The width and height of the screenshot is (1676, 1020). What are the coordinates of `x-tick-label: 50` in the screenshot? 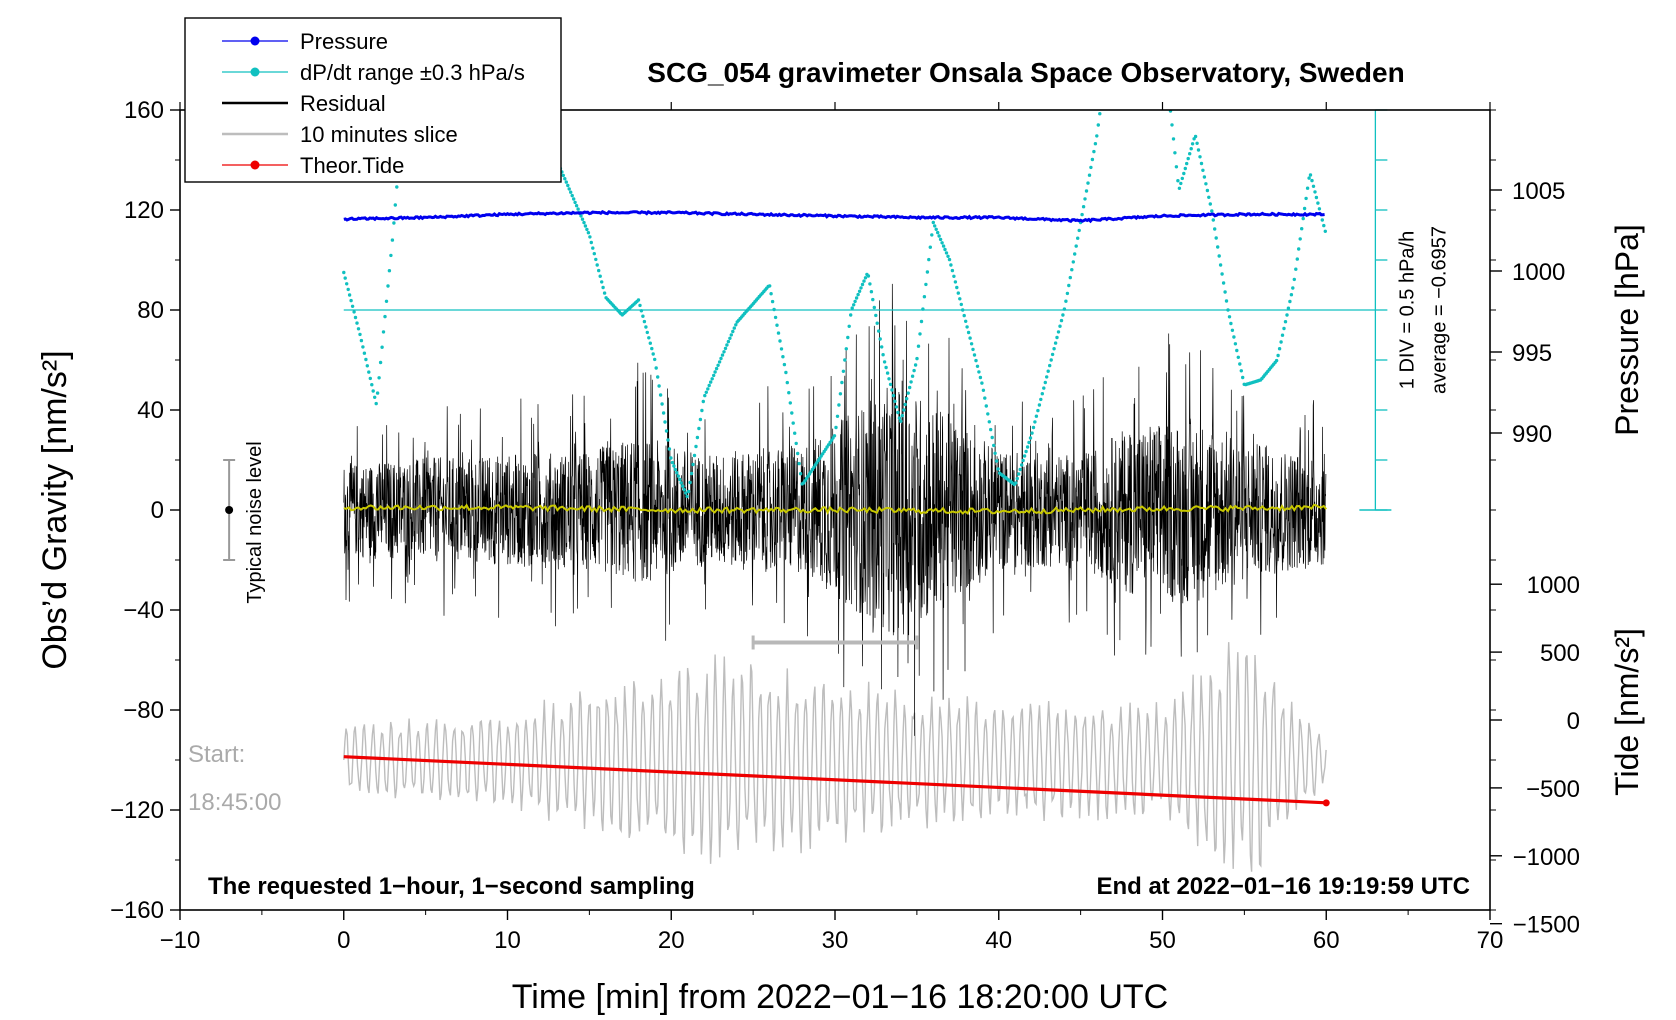 It's located at (1162, 940).